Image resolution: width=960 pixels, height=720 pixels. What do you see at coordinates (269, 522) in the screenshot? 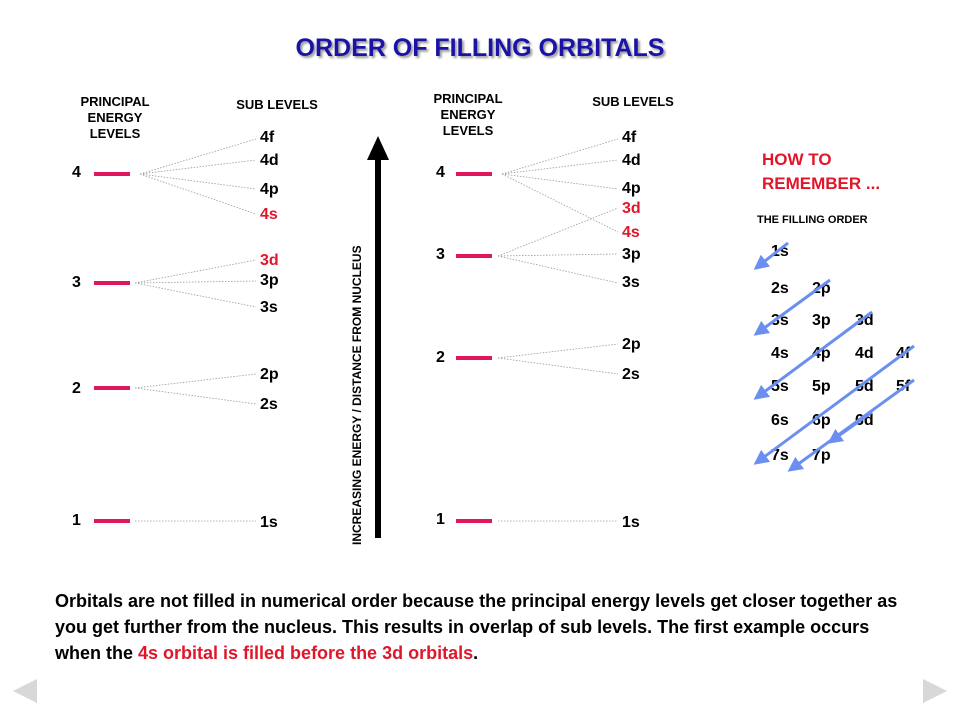
I see `left-sublevel-label: 1s` at bounding box center [269, 522].